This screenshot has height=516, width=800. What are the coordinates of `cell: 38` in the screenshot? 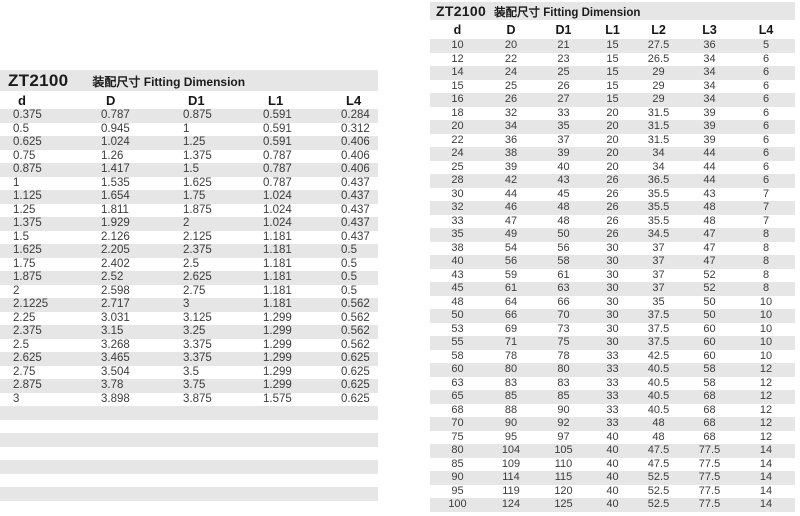 It's located at (457, 247).